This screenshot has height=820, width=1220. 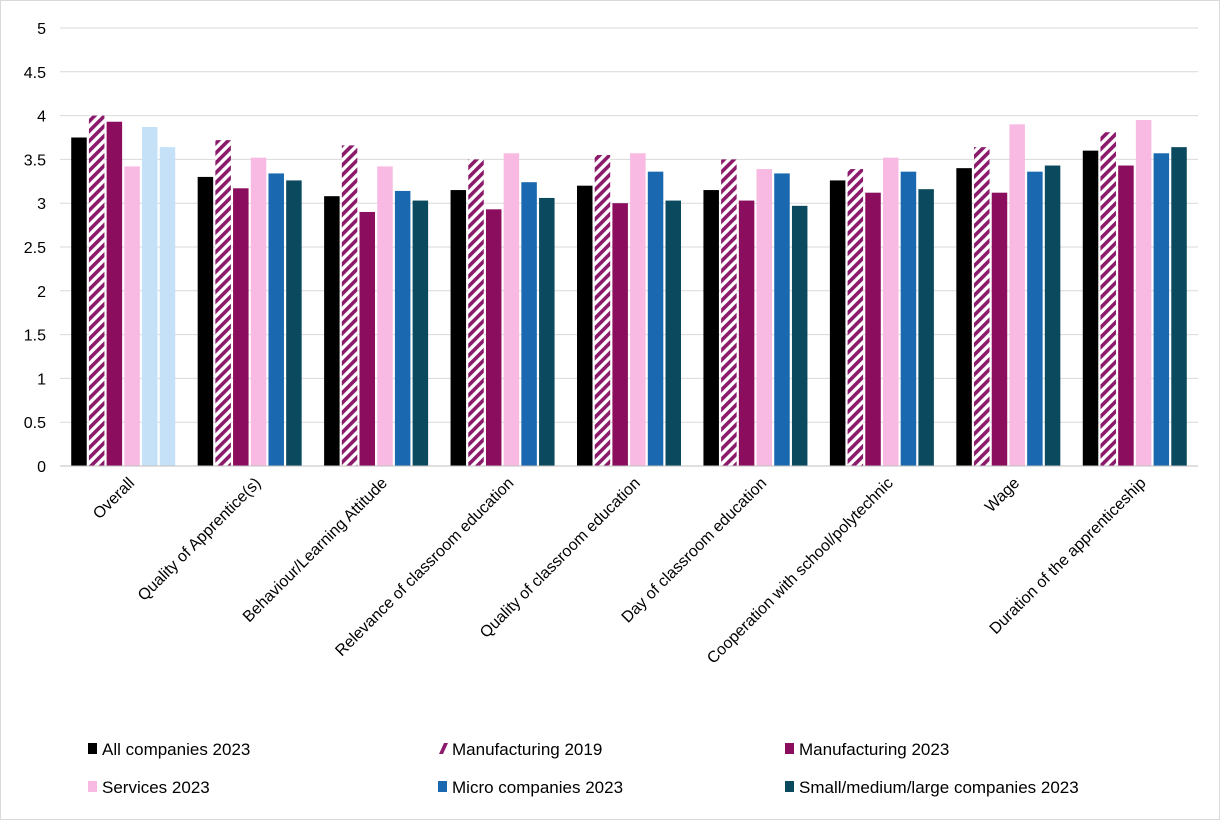 I want to click on legend-label: Services 2023, so click(x=156, y=787).